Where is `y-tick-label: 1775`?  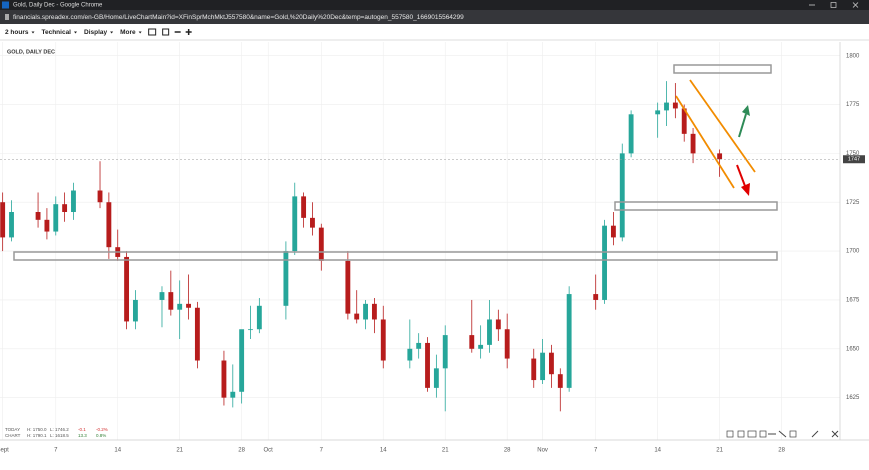
y-tick-label: 1775 is located at coordinates (853, 105).